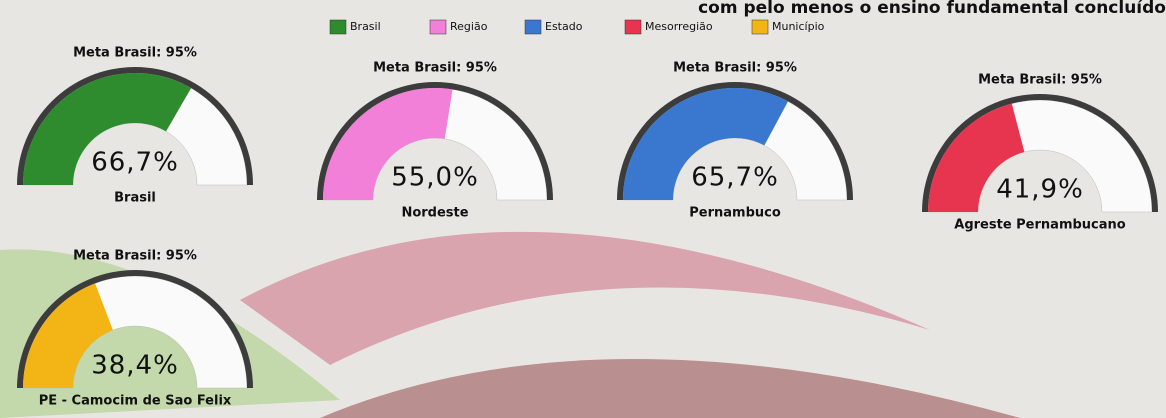 Image resolution: width=1166 pixels, height=418 pixels. What do you see at coordinates (735, 213) in the screenshot?
I see `gauge-label: Pernambuco` at bounding box center [735, 213].